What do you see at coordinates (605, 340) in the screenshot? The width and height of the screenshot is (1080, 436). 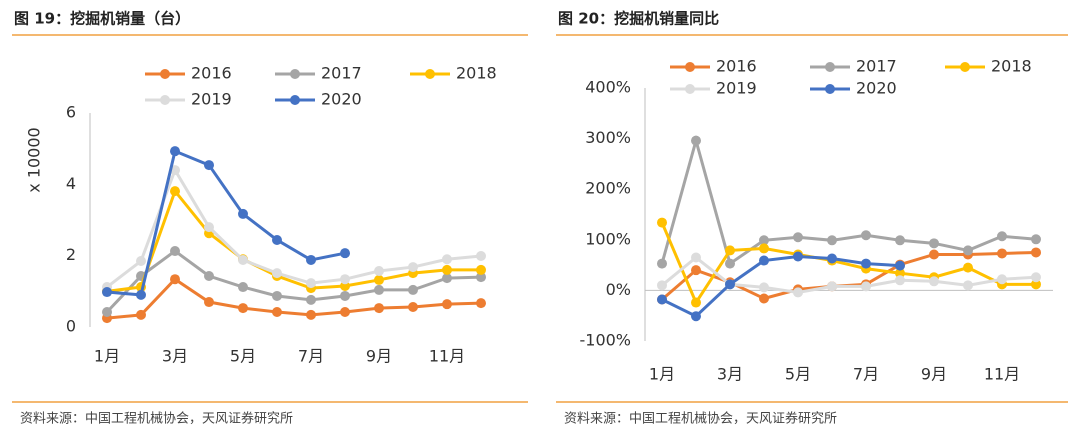 I see `y-tick-label: -100%` at bounding box center [605, 340].